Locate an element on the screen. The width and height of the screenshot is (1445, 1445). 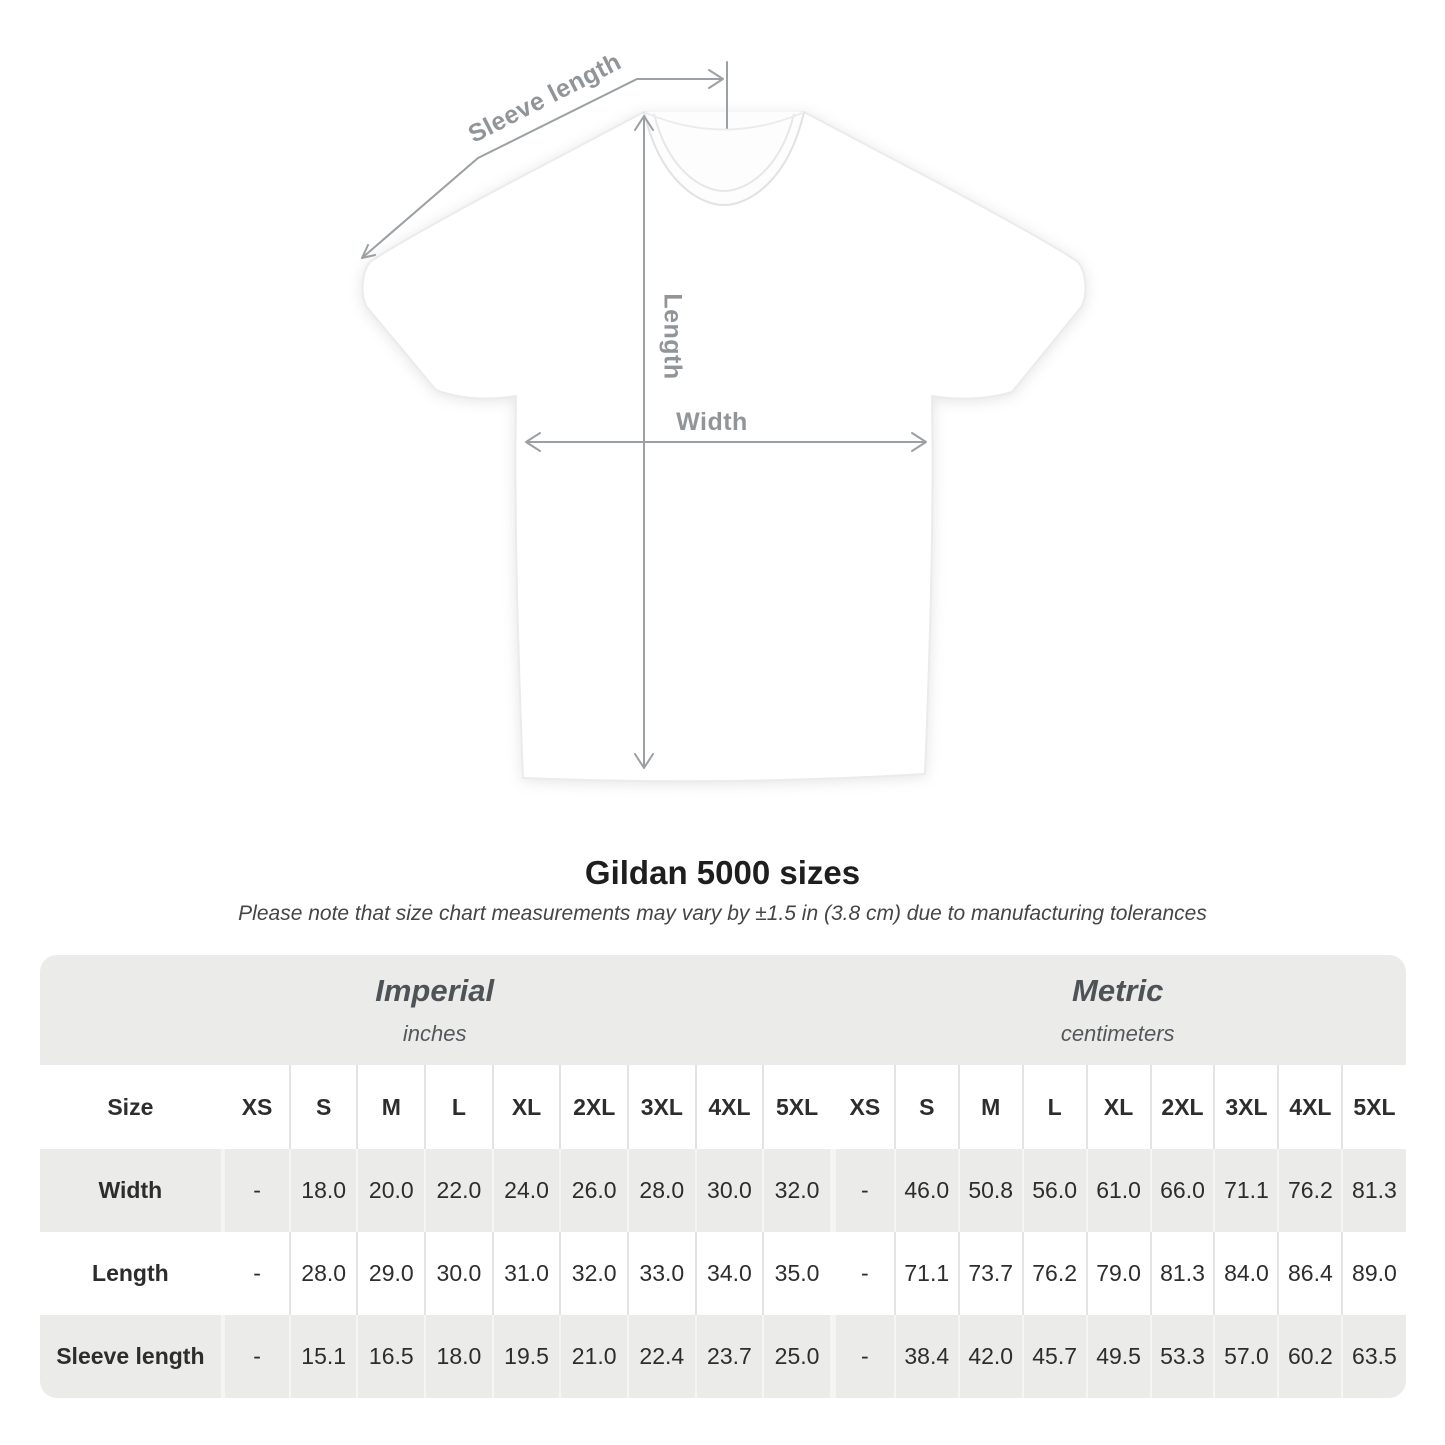
imperial-group-unit: inches is located at coordinates (434, 1033).